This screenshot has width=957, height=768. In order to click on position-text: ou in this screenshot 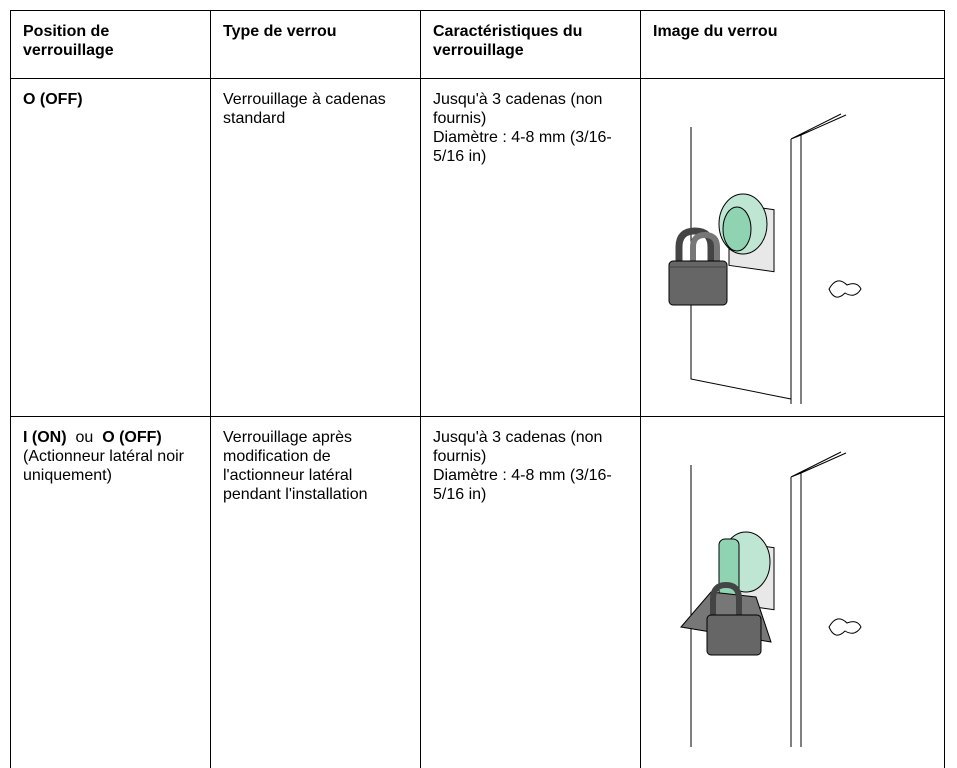, I will do `click(84, 437)`.